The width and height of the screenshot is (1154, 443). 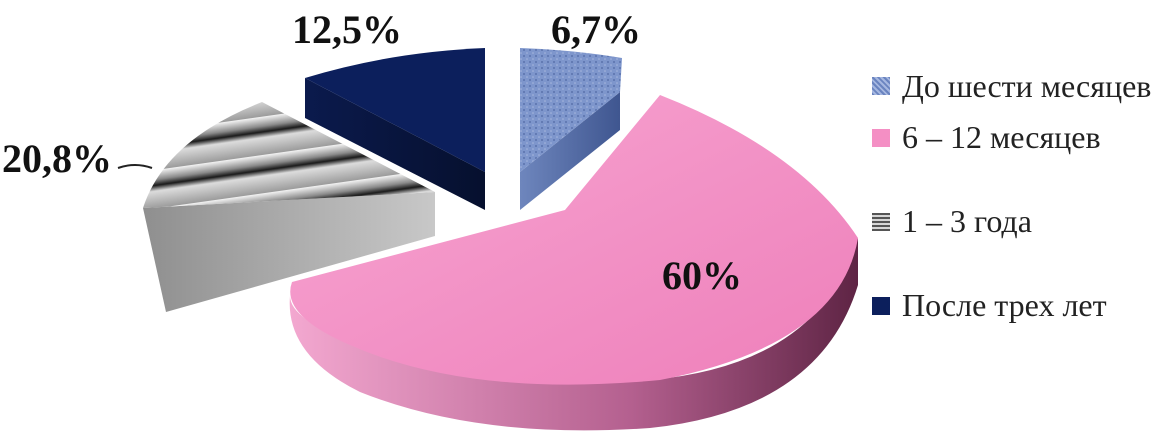 I want to click on legend-label-one-to-three-years: 1 – 3 года, so click(x=967, y=221).